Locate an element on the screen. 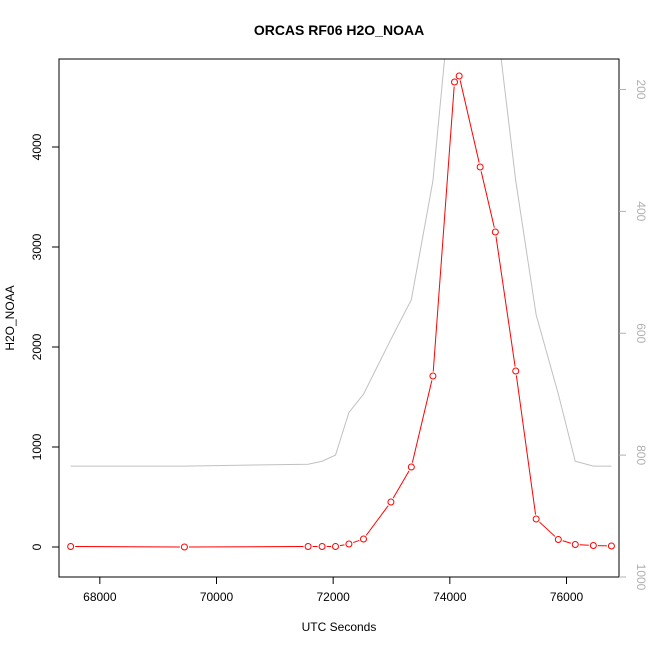 Image resolution: width=650 pixels, height=650 pixels. x-tick-label: 74000 is located at coordinates (450, 597).